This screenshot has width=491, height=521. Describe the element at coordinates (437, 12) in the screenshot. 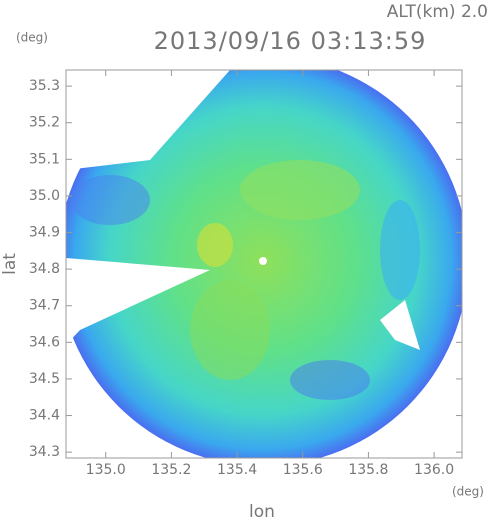

I see `altitude-label: ALT(km) 2.0` at that location.